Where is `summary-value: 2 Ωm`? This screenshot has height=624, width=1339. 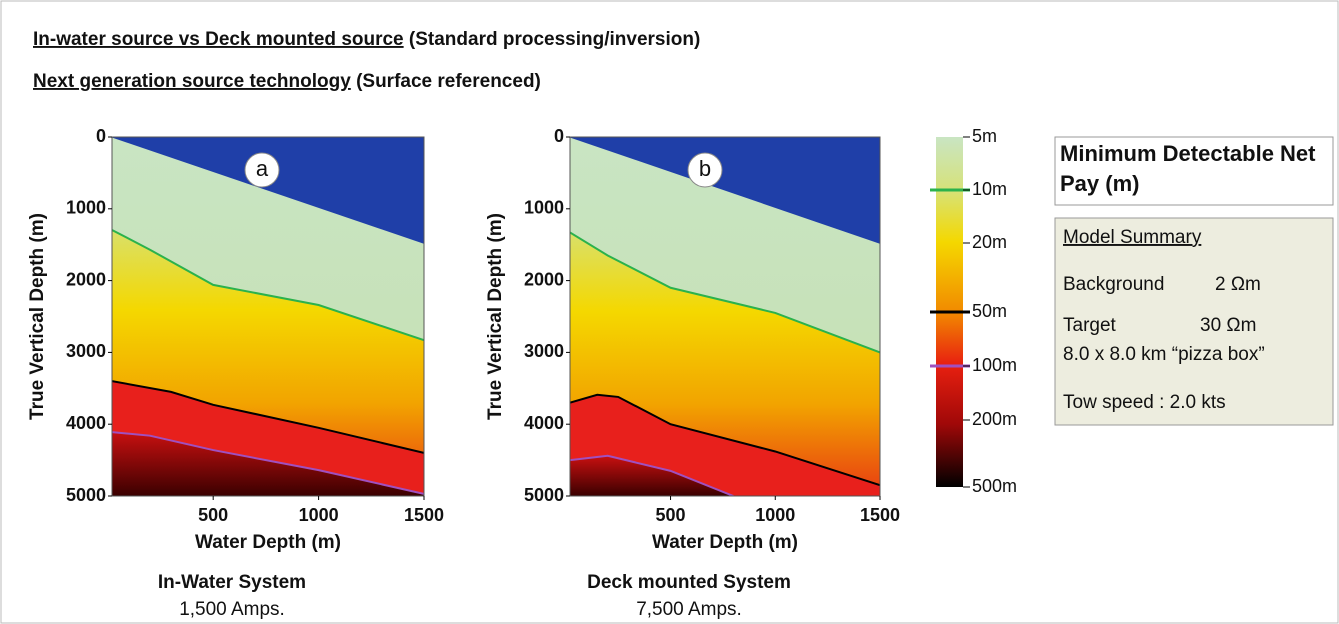 summary-value: 2 Ωm is located at coordinates (1238, 284).